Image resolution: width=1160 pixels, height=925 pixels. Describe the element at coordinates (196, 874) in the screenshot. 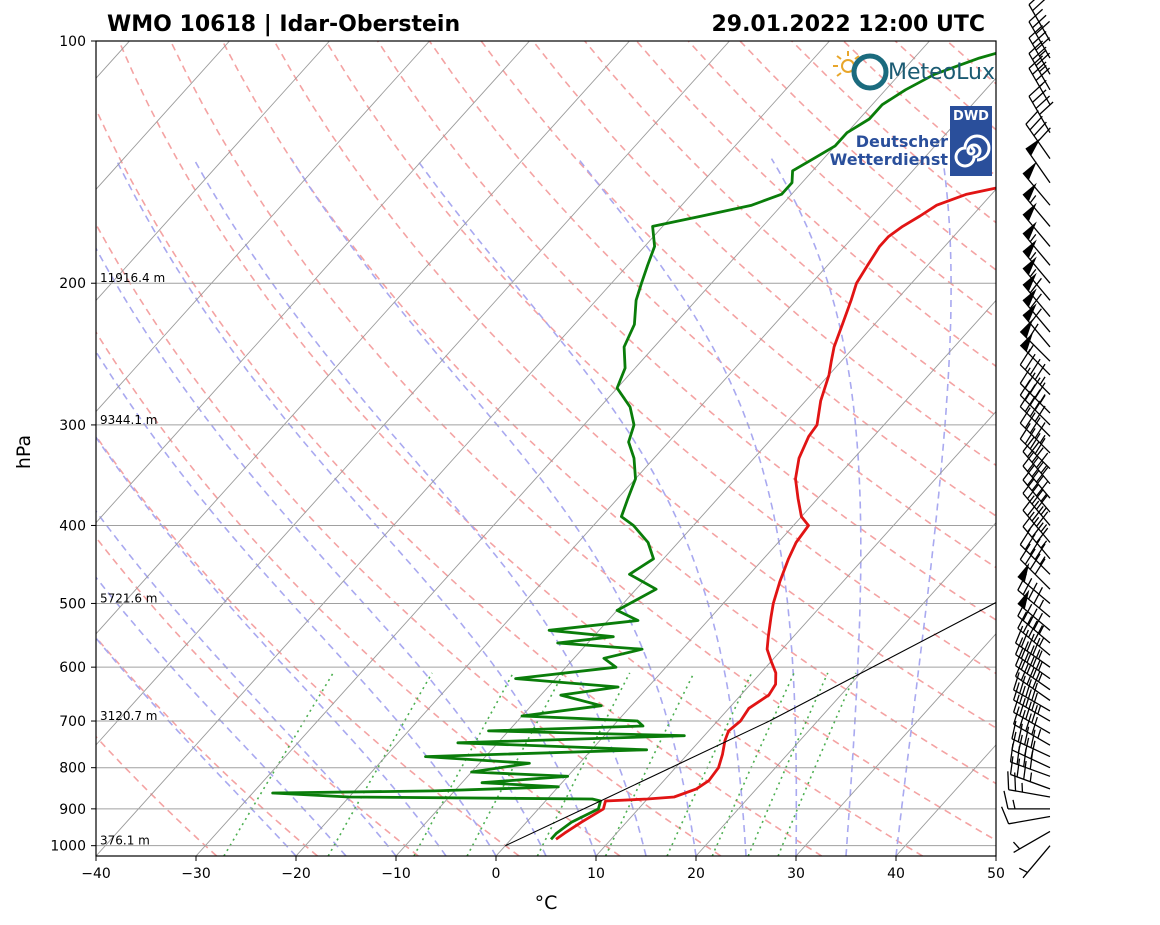

I see `x-tick-label: −30` at that location.